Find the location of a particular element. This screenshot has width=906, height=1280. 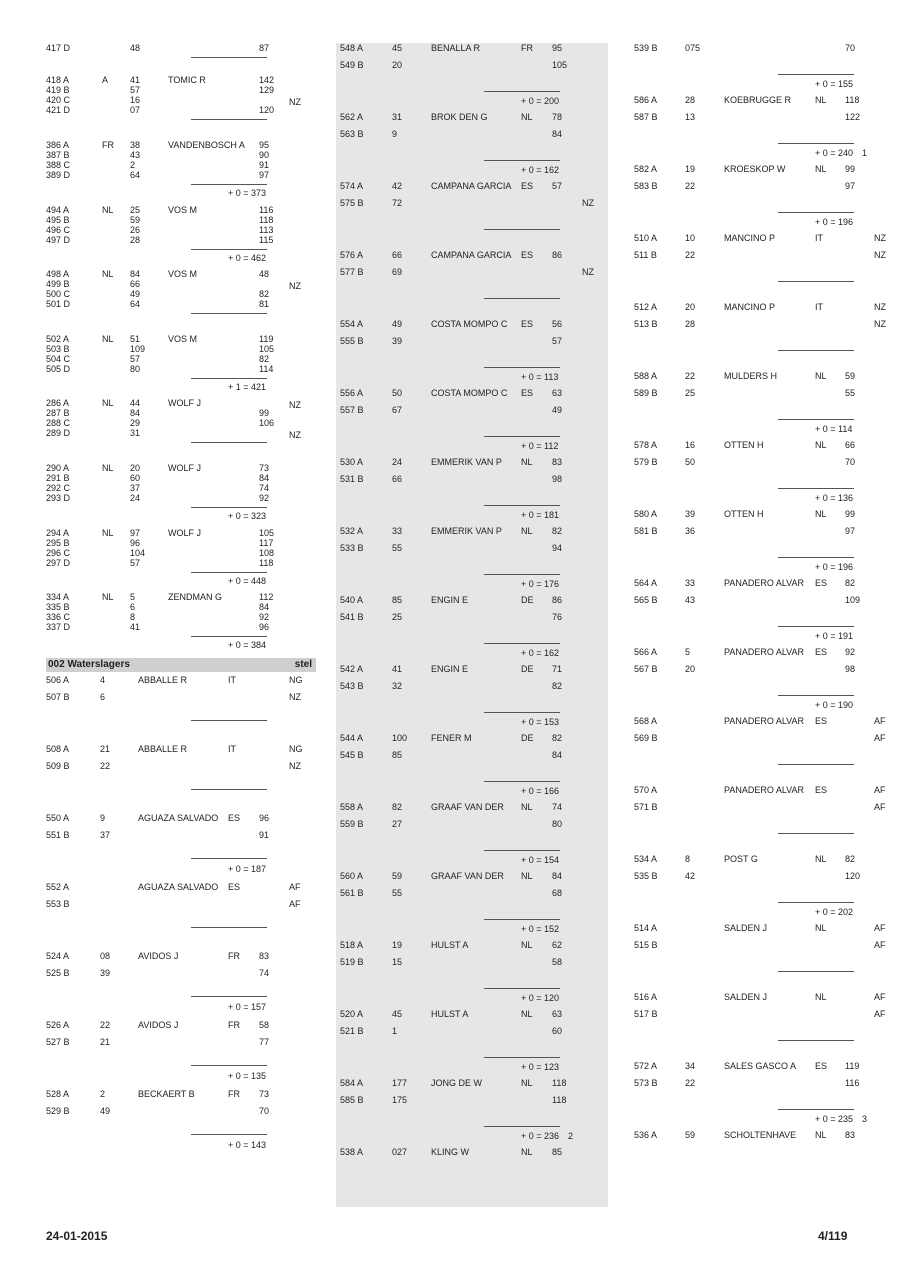

score: 97 is located at coordinates (850, 186).